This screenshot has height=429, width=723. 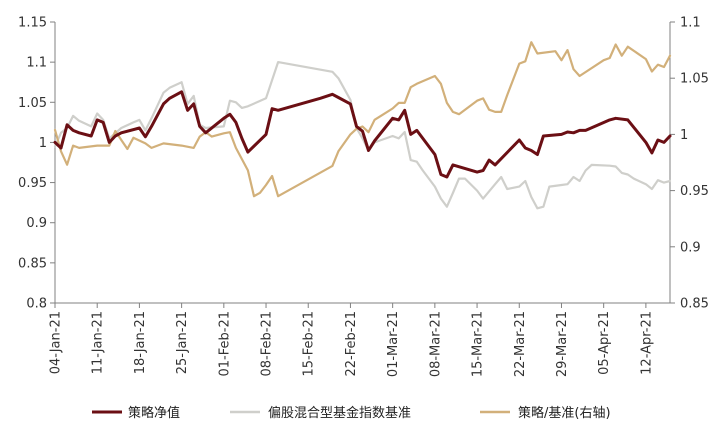 I want to click on left-y-axis: 0.8 0.85 0.9 0.95 1 1.05 1.1 1.15, so click(x=36, y=164).